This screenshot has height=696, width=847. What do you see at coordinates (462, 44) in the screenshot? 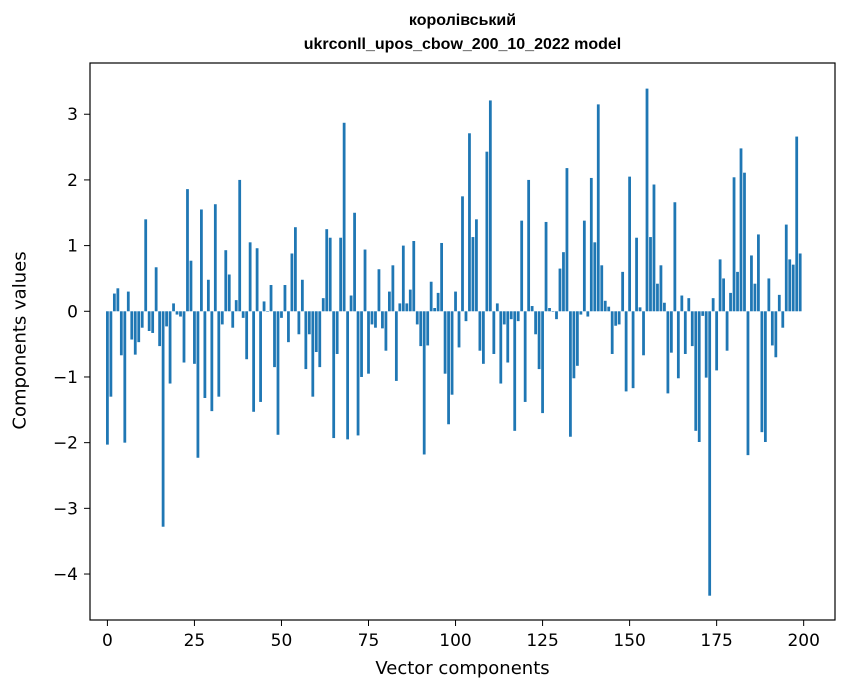
I see `chart-title-line-2: ukrconll_upos_cbow_200_10_2022 model` at bounding box center [462, 44].